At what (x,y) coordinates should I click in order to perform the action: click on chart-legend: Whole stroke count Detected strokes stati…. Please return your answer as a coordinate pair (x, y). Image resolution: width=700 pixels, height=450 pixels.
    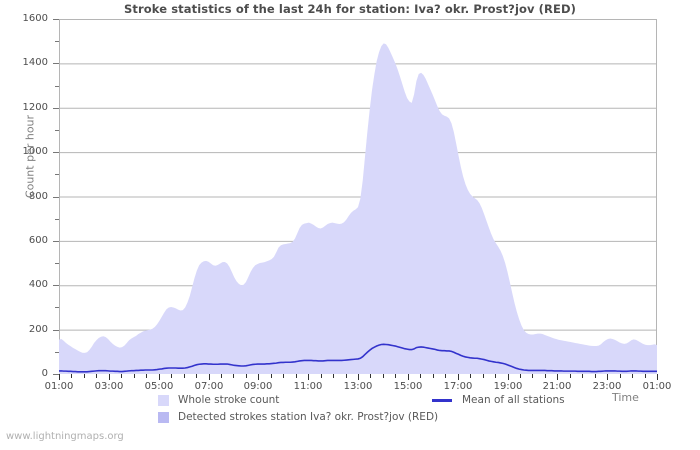
    Looking at the image, I should click on (350, 409).